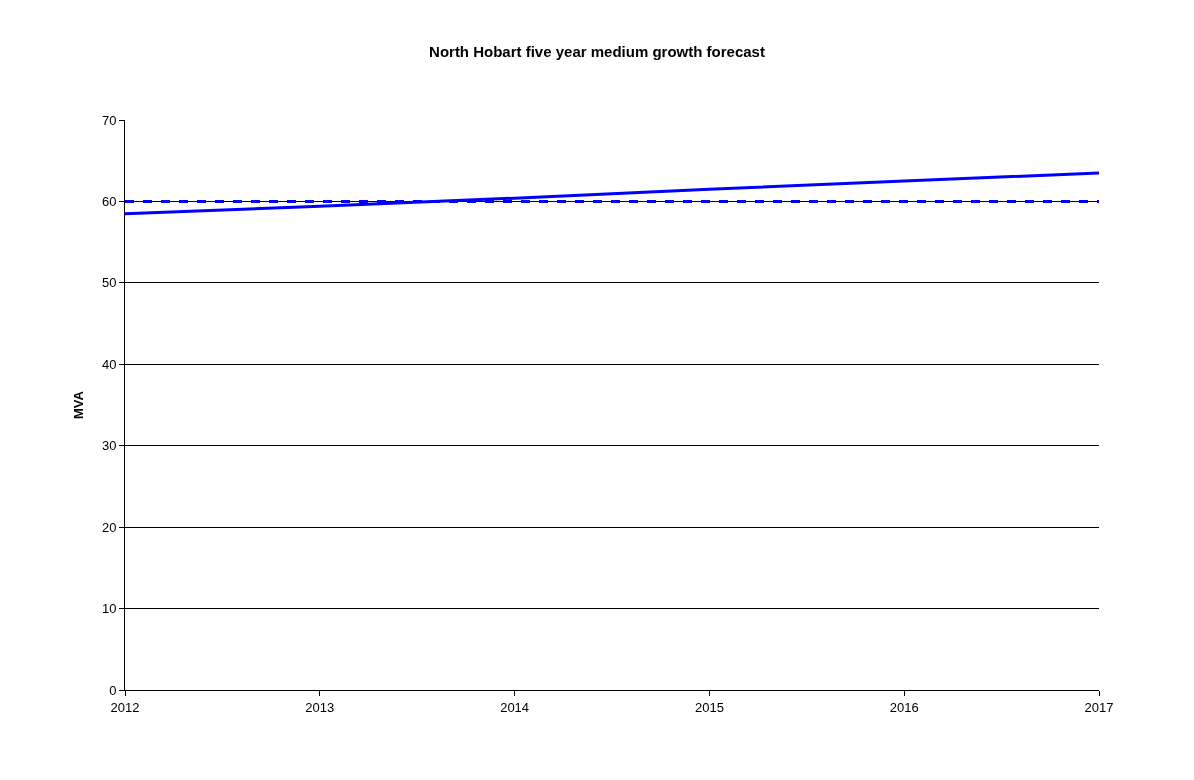 The height and width of the screenshot is (780, 1194). I want to click on x-tick-label: 2014, so click(515, 707).